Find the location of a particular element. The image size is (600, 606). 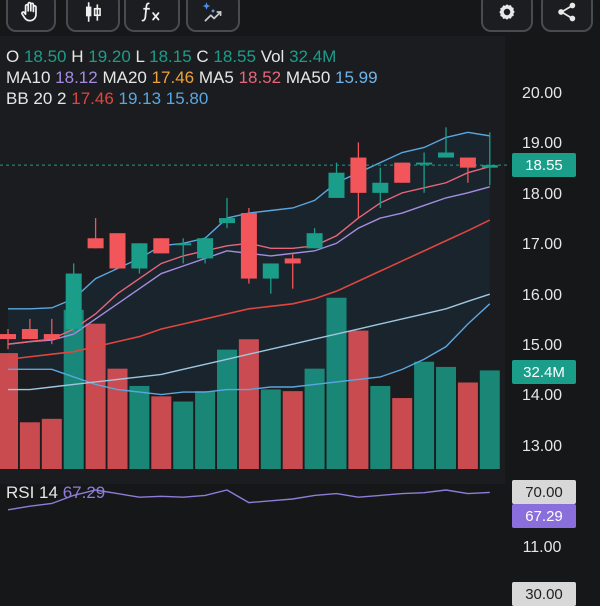

indicators-button is located at coordinates (152, 16).